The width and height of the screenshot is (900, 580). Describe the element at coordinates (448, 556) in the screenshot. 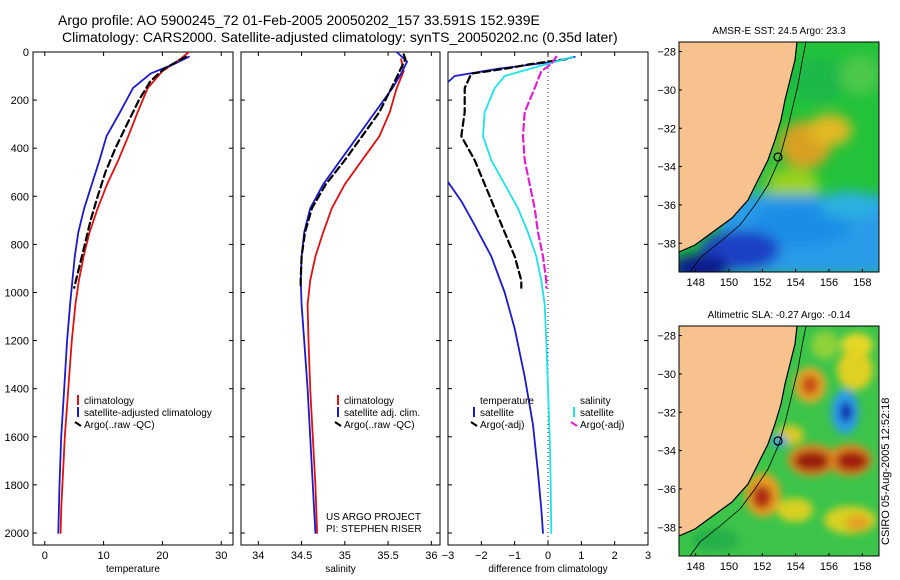

I see `x-tick-label: −3` at that location.